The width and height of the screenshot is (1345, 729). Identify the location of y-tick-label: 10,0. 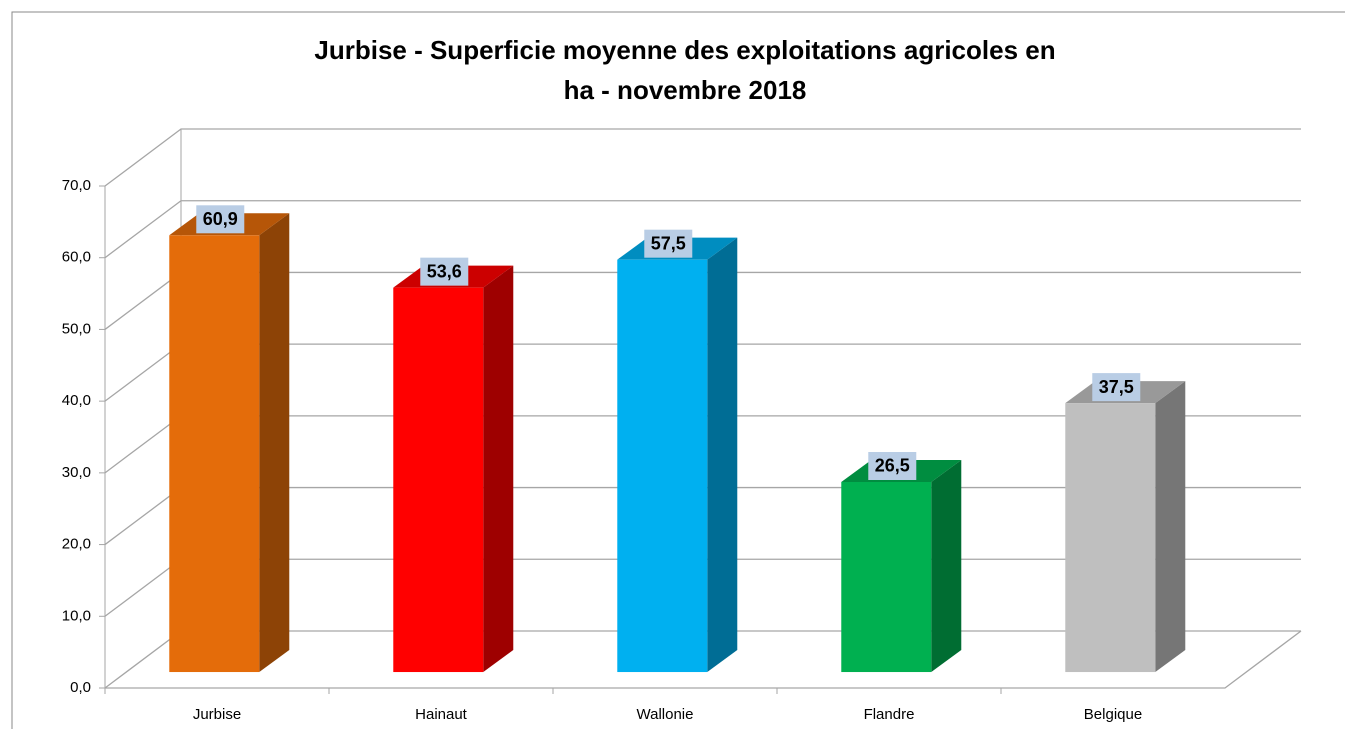
(76, 615).